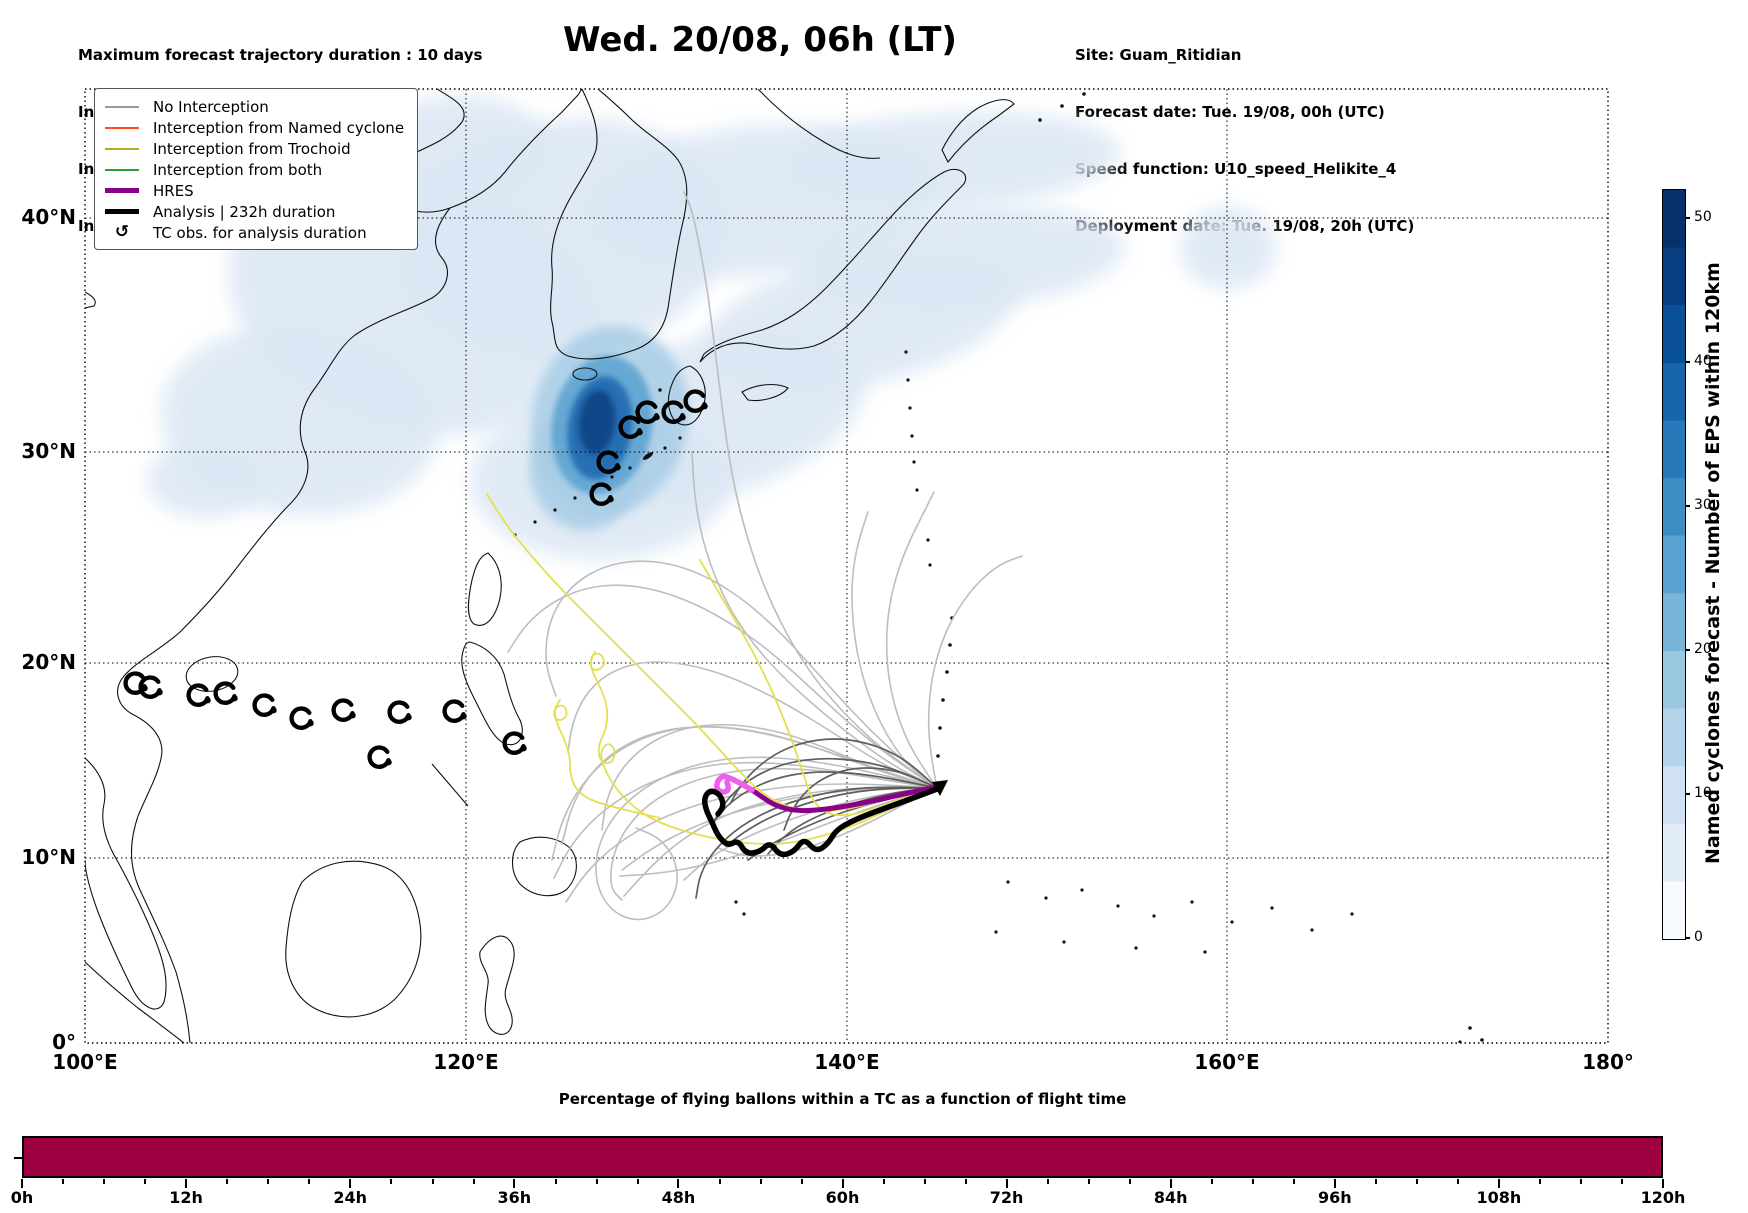  I want to click on legend-item: ↺ TC obs. for analysis duration, so click(256, 232).